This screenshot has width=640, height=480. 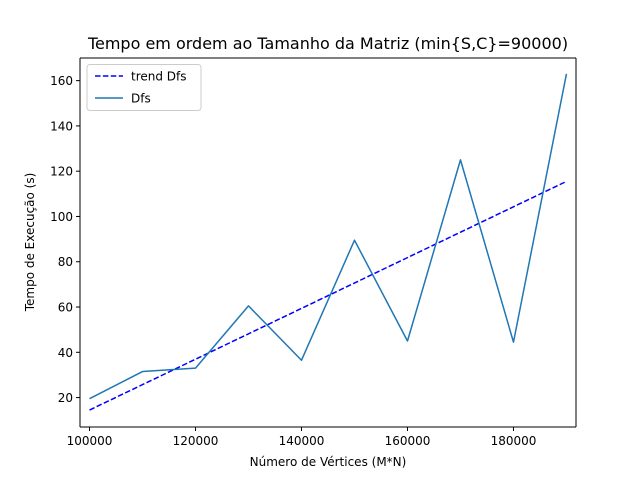 What do you see at coordinates (61, 126) in the screenshot?
I see `y-tick-label: 140` at bounding box center [61, 126].